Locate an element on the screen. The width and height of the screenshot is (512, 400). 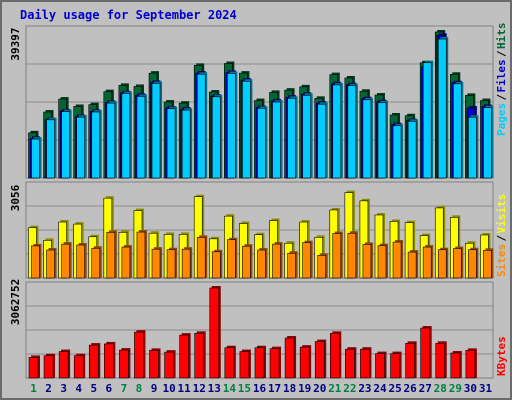
legend-visits: Visits is located at coordinates (501, 214).